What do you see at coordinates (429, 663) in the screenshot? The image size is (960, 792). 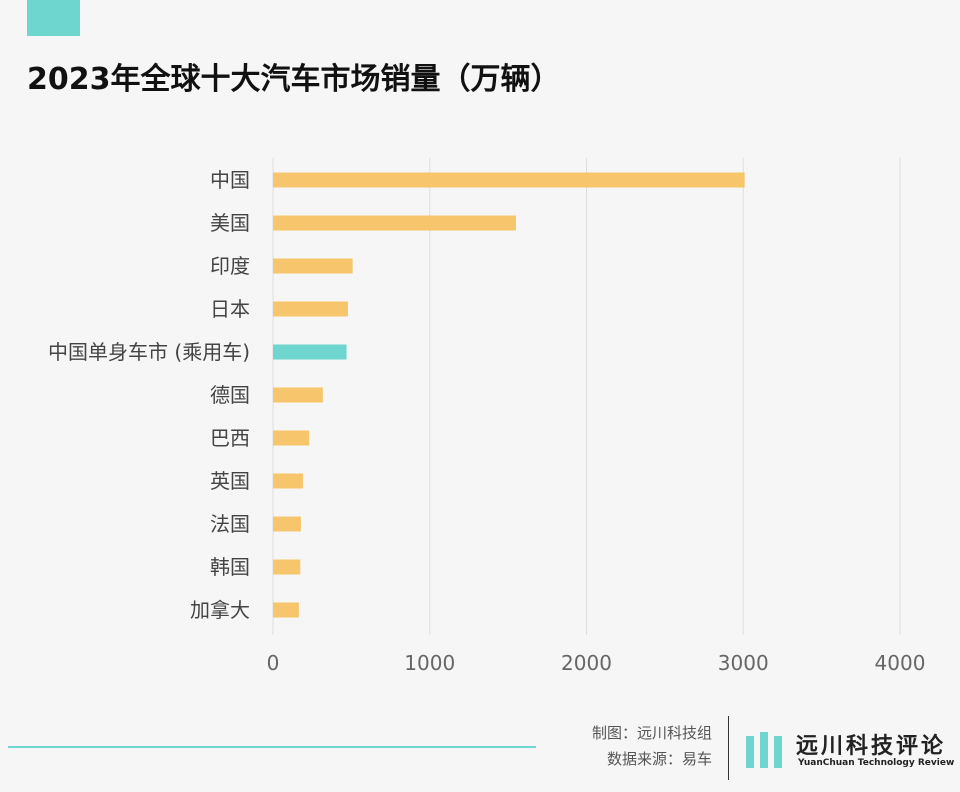 I see `x-tick-label: 1000` at bounding box center [429, 663].